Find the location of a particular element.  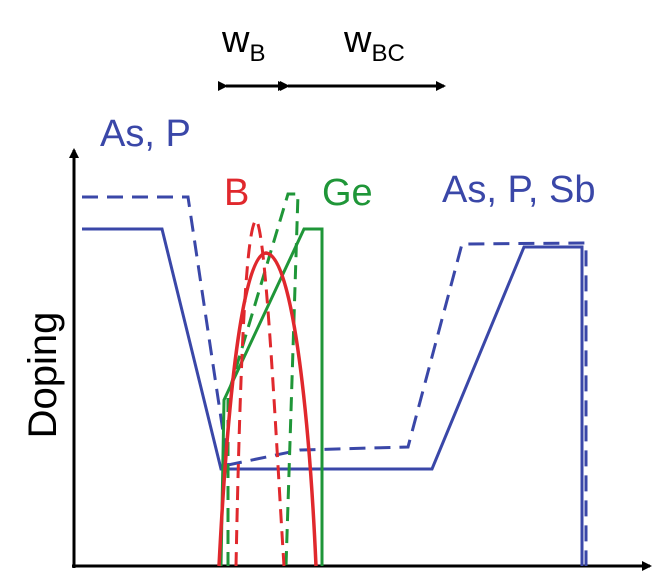

as-p-sb-label: As, P, Sb is located at coordinates (519, 190).